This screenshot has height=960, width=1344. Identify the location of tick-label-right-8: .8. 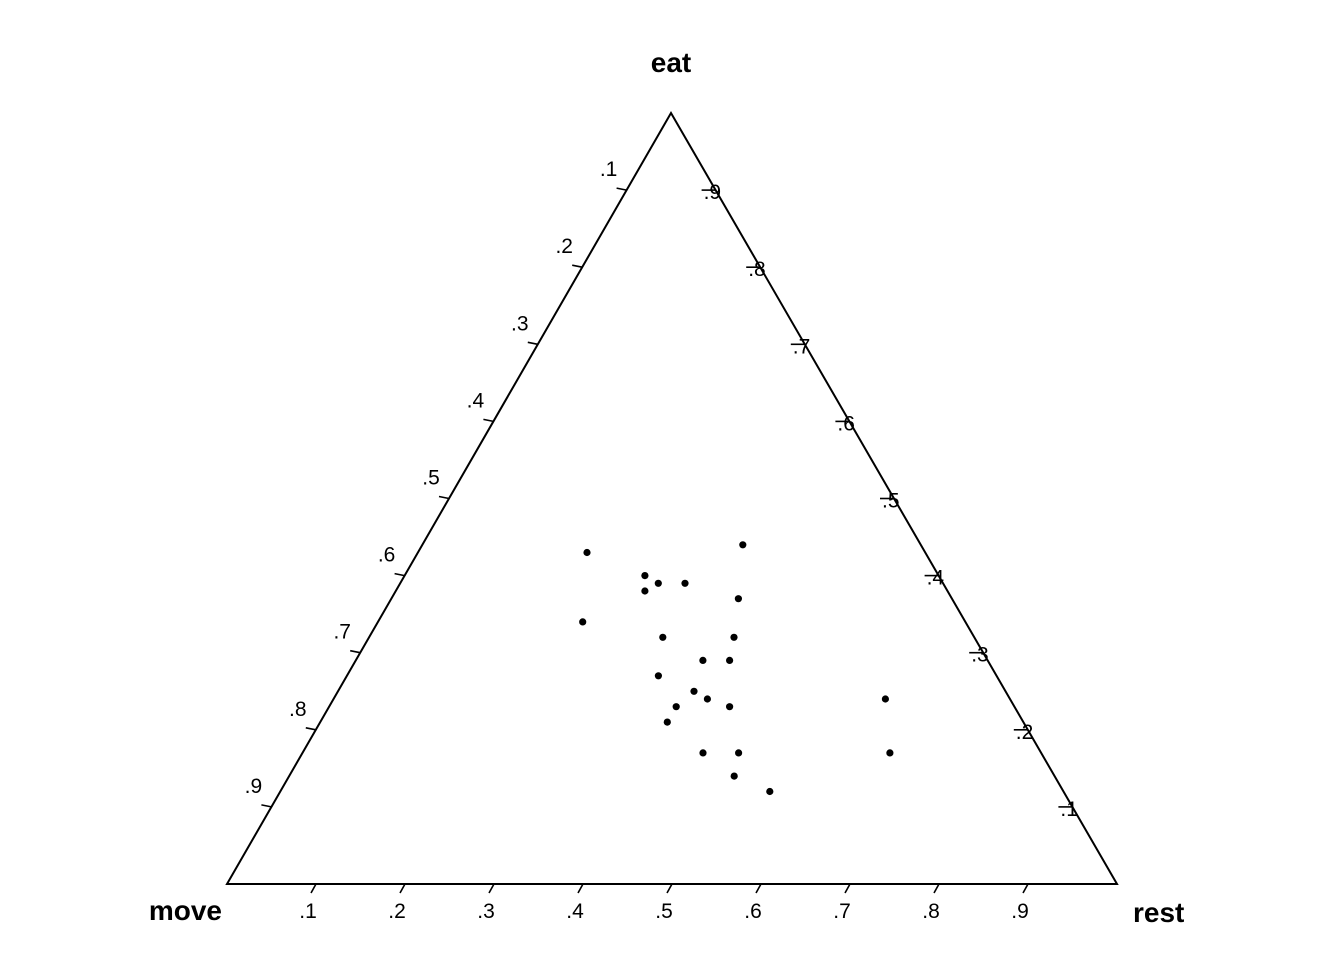
(757, 269).